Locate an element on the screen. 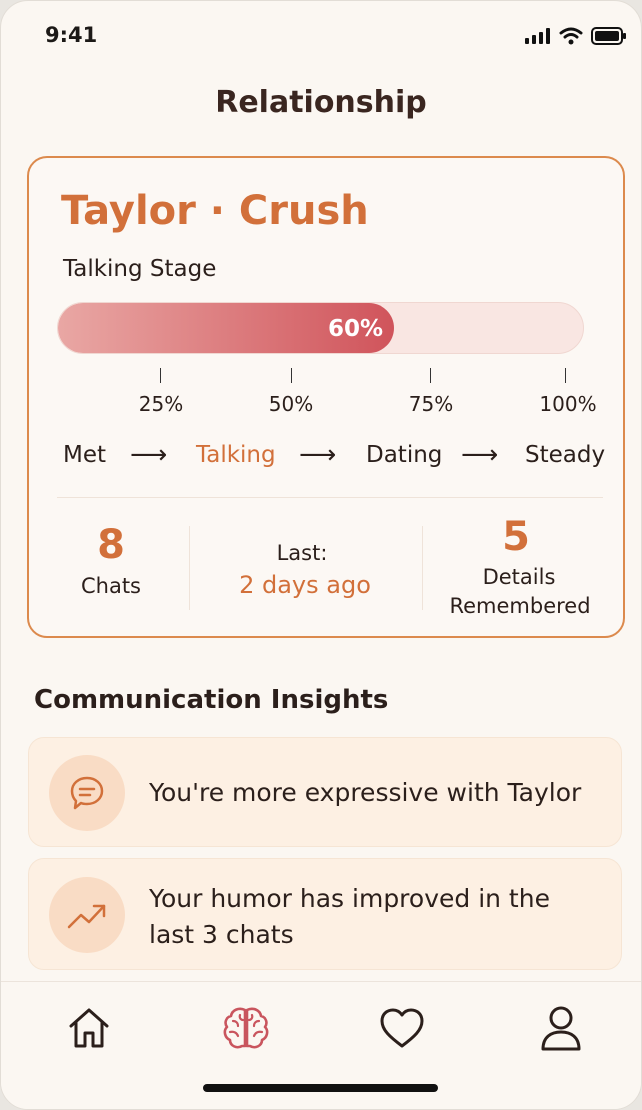  details-label: Details is located at coordinates (519, 577).